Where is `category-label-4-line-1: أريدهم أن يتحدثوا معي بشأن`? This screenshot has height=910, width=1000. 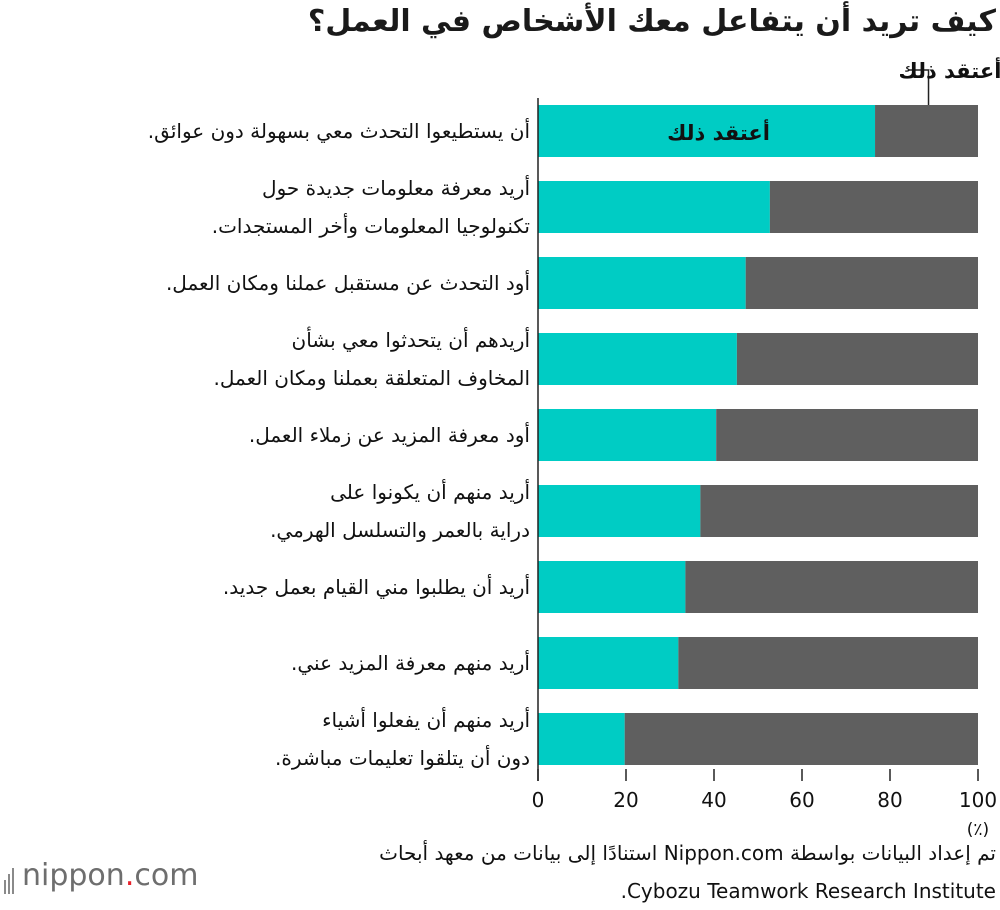
category-label-4-line-1: أريدهم أن يتحدثوا معي بشأن is located at coordinates (411, 340).